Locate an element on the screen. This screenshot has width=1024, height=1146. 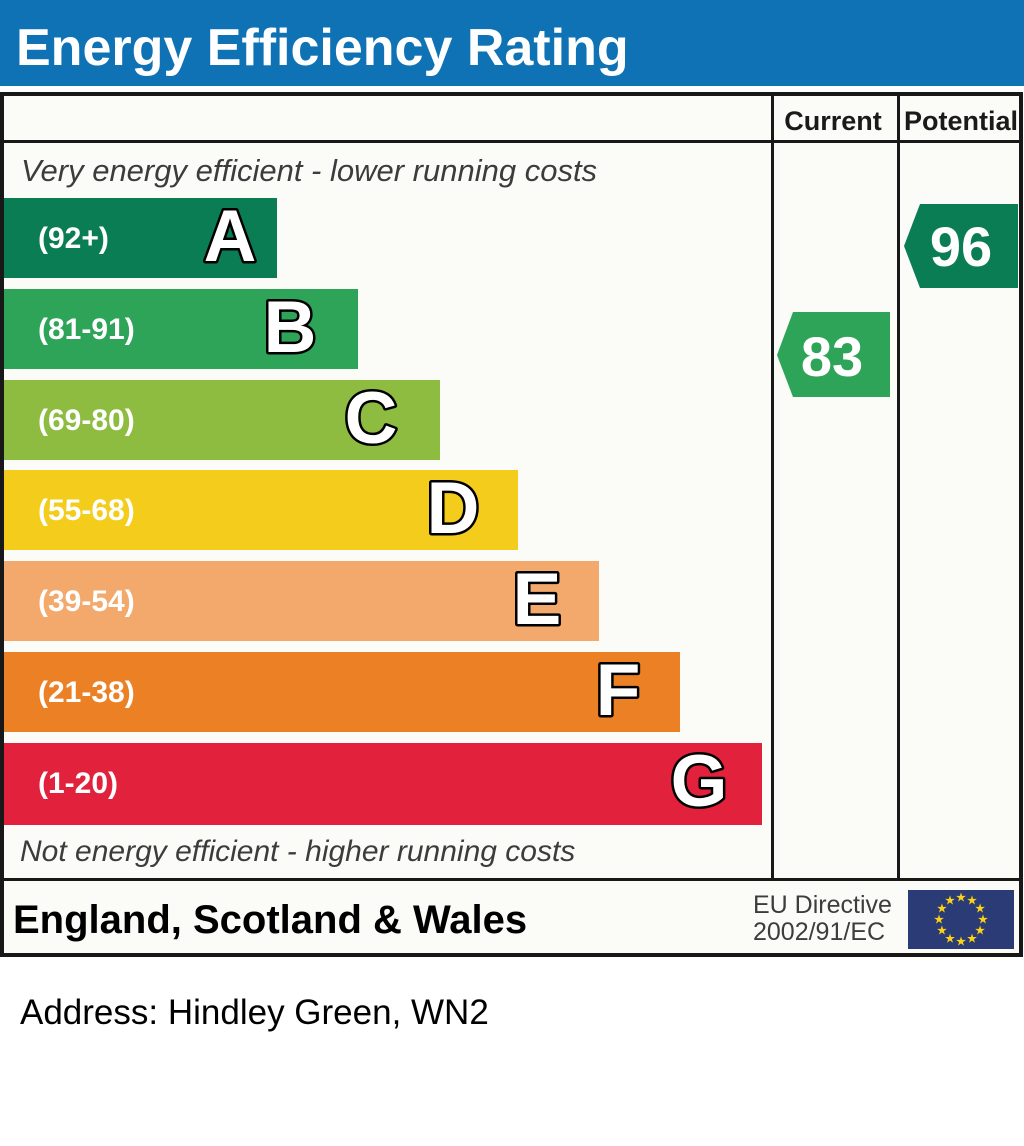
svg-text: 2002/91/EC is located at coordinates (819, 932).